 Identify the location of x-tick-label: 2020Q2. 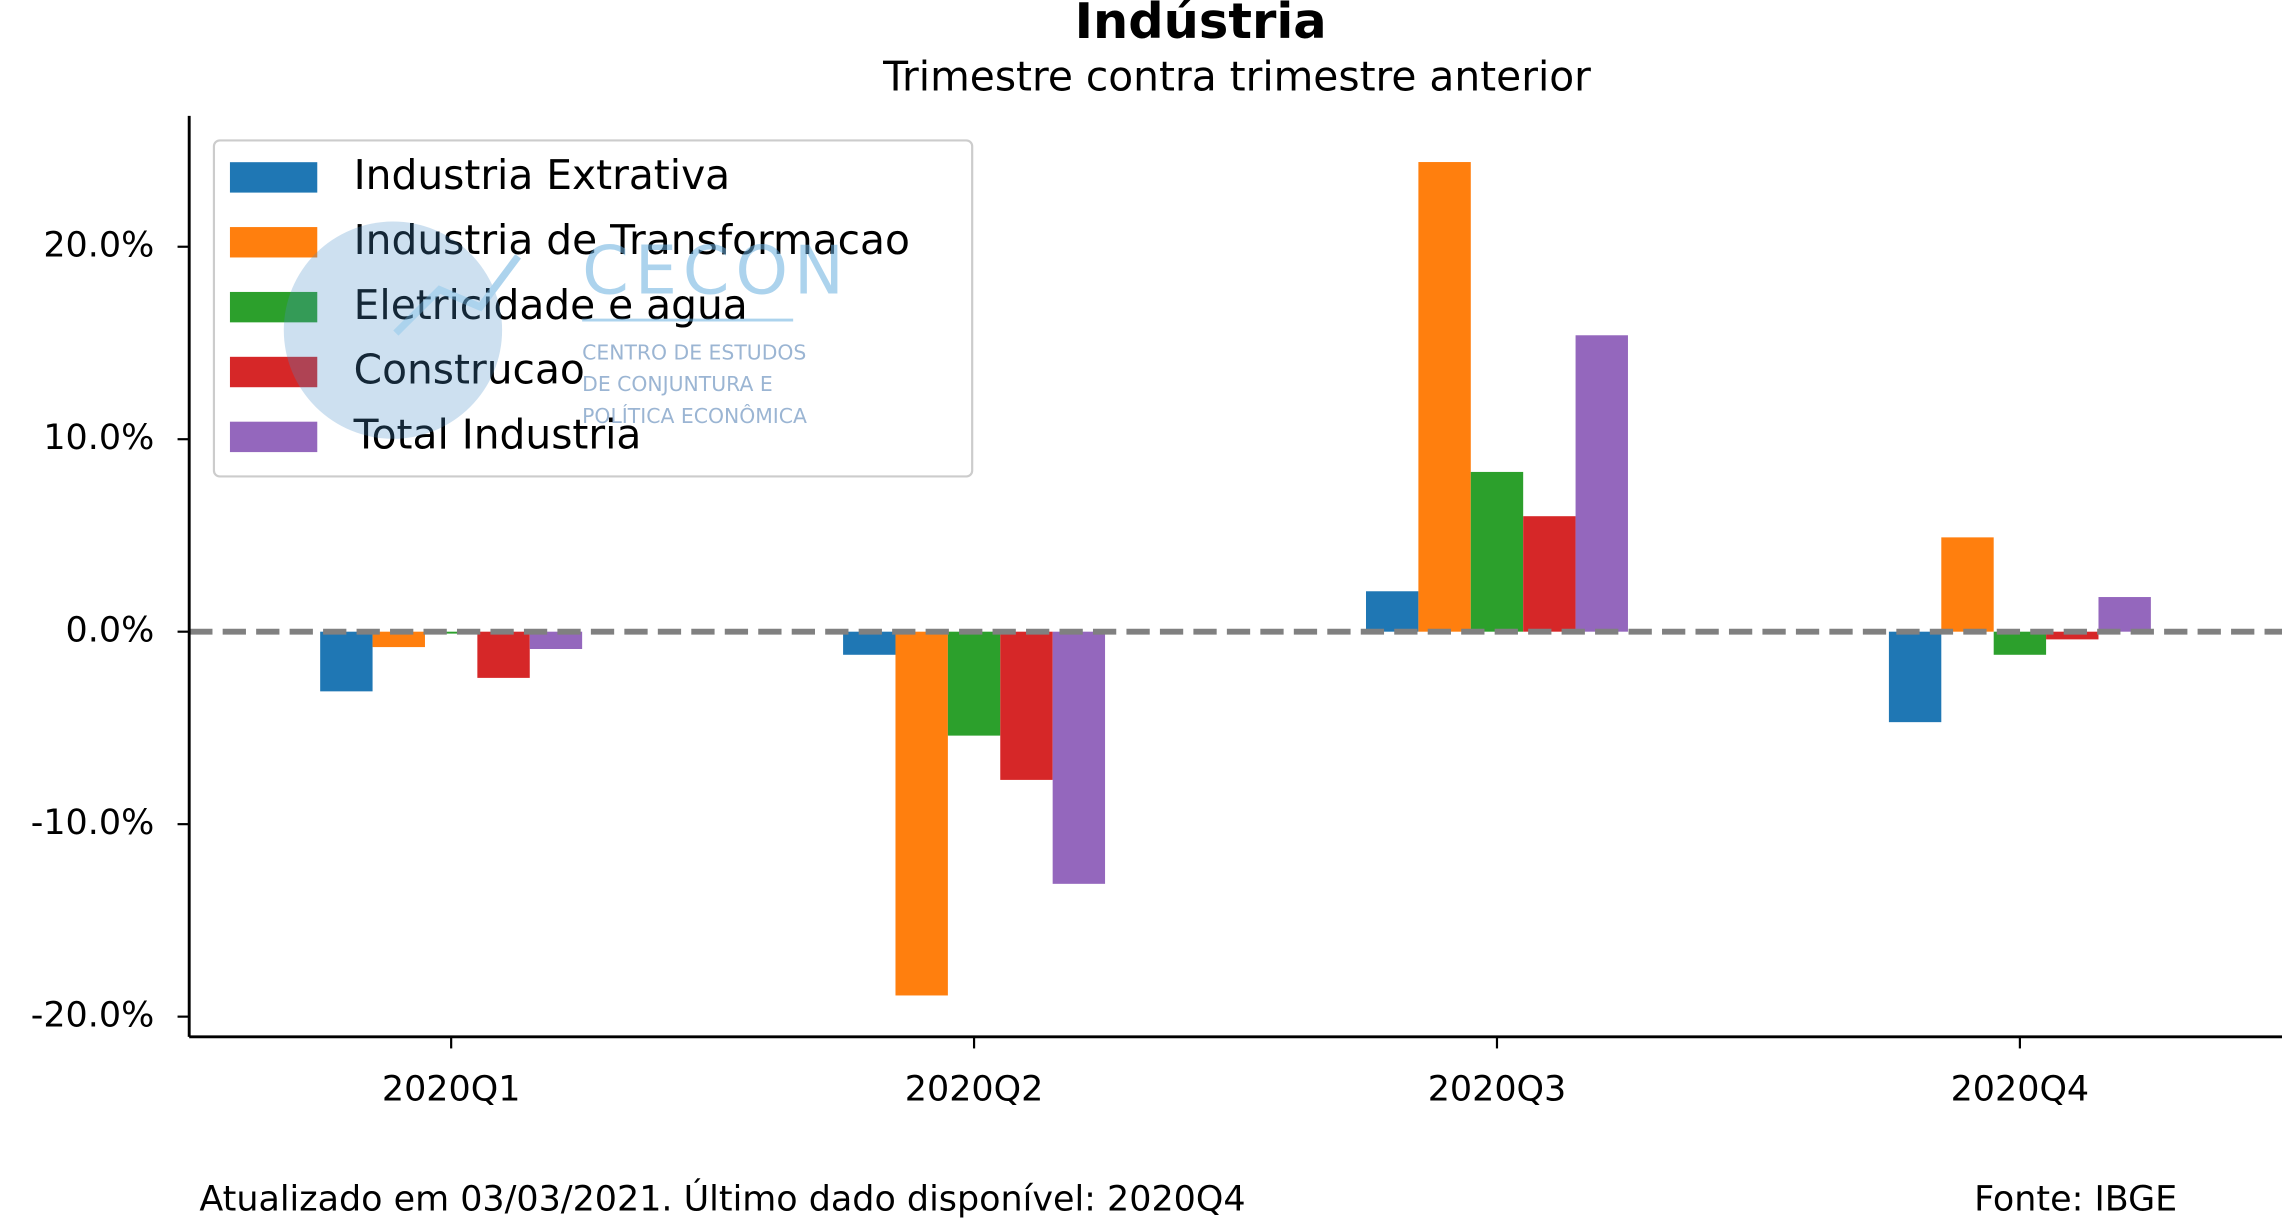
(974, 1089).